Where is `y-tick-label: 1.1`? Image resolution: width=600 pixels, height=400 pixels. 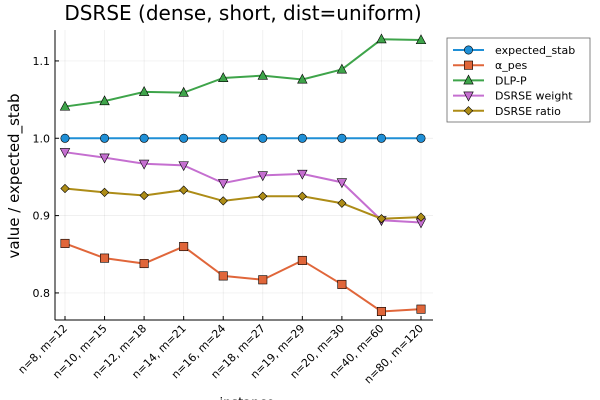 y-tick-label: 1.1 is located at coordinates (42, 61).